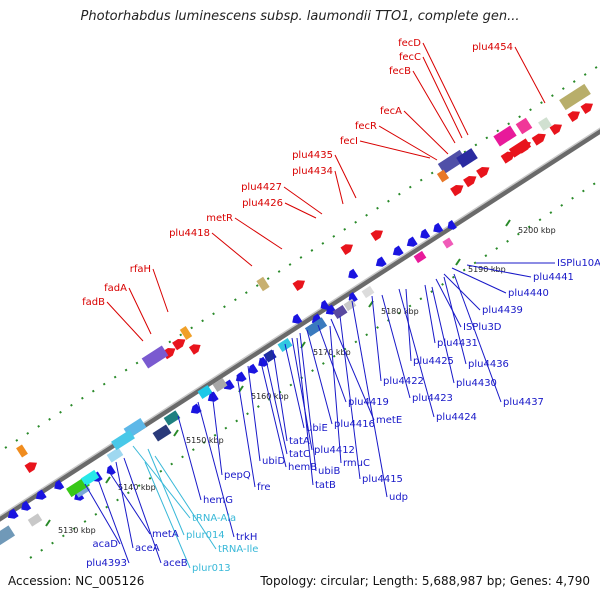 The width and height of the screenshot is (600, 600). What do you see at coordinates (115, 288) in the screenshot?
I see `gene-label-fada: fadA` at bounding box center [115, 288].